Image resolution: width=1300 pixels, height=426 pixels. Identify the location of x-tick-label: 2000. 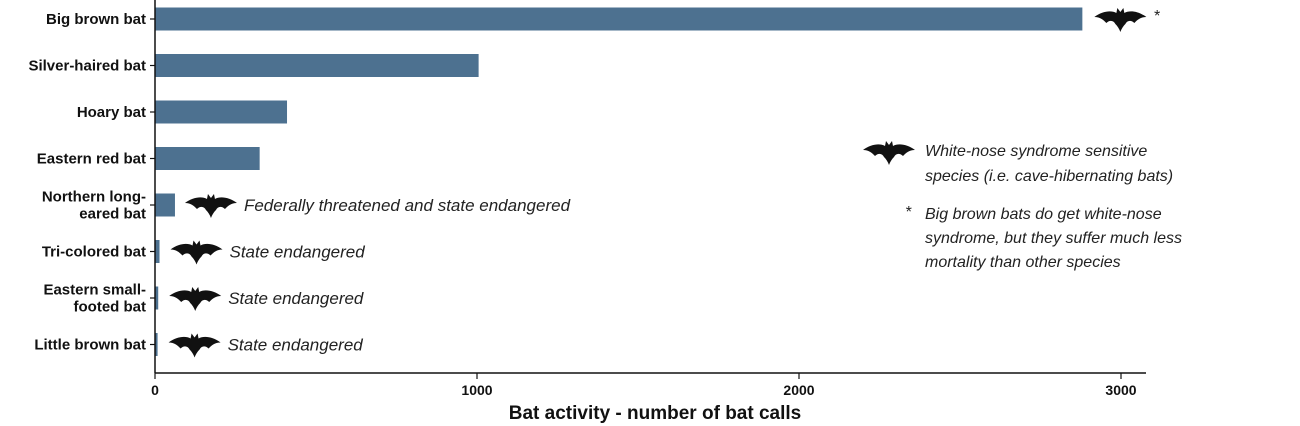
(798, 390).